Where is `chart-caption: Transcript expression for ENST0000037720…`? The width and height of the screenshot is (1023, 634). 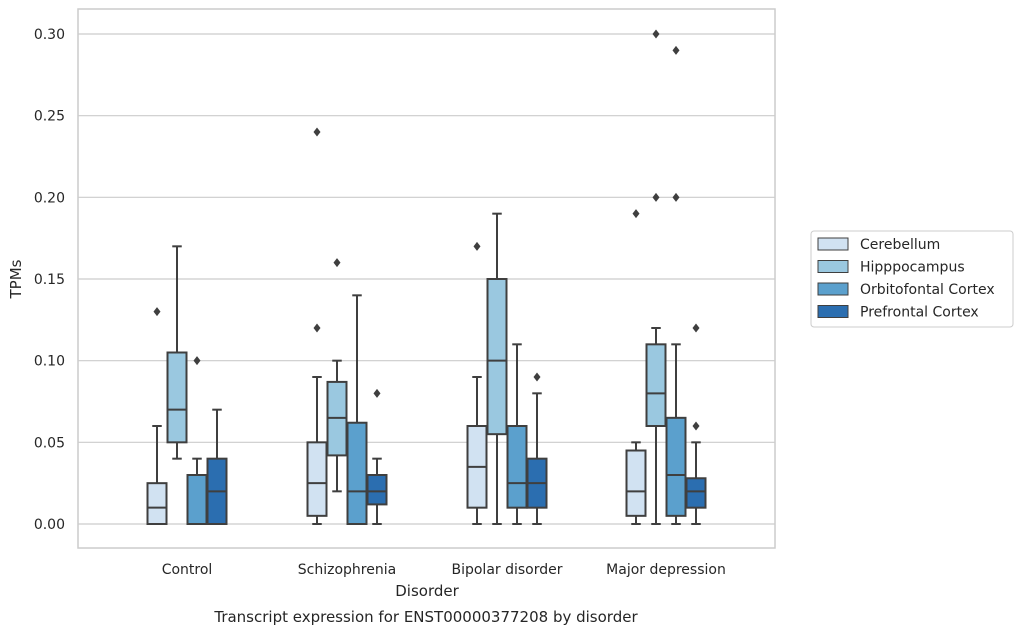
chart-caption: Transcript expression for ENST0000037720… is located at coordinates (425, 617).